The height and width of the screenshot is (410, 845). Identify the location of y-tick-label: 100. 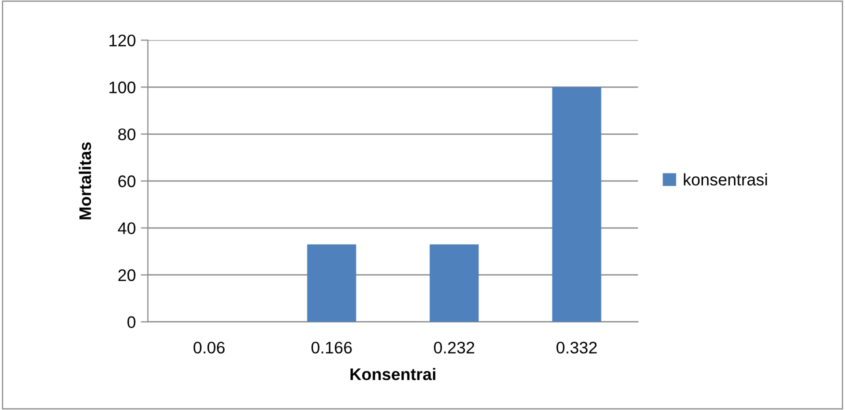
(123, 88).